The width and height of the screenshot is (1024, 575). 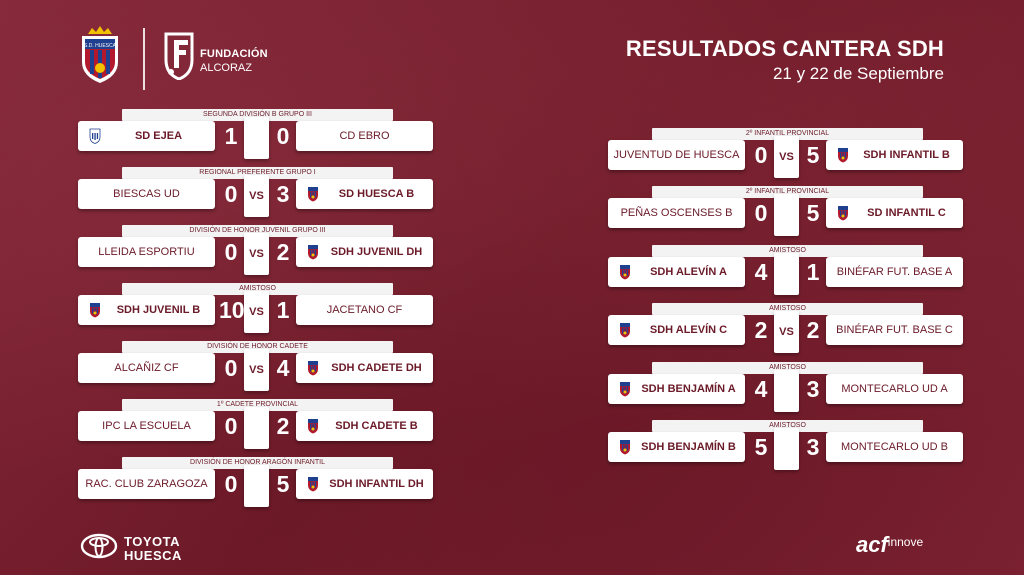 What do you see at coordinates (364, 136) in the screenshot?
I see `away-team: CD EBRO` at bounding box center [364, 136].